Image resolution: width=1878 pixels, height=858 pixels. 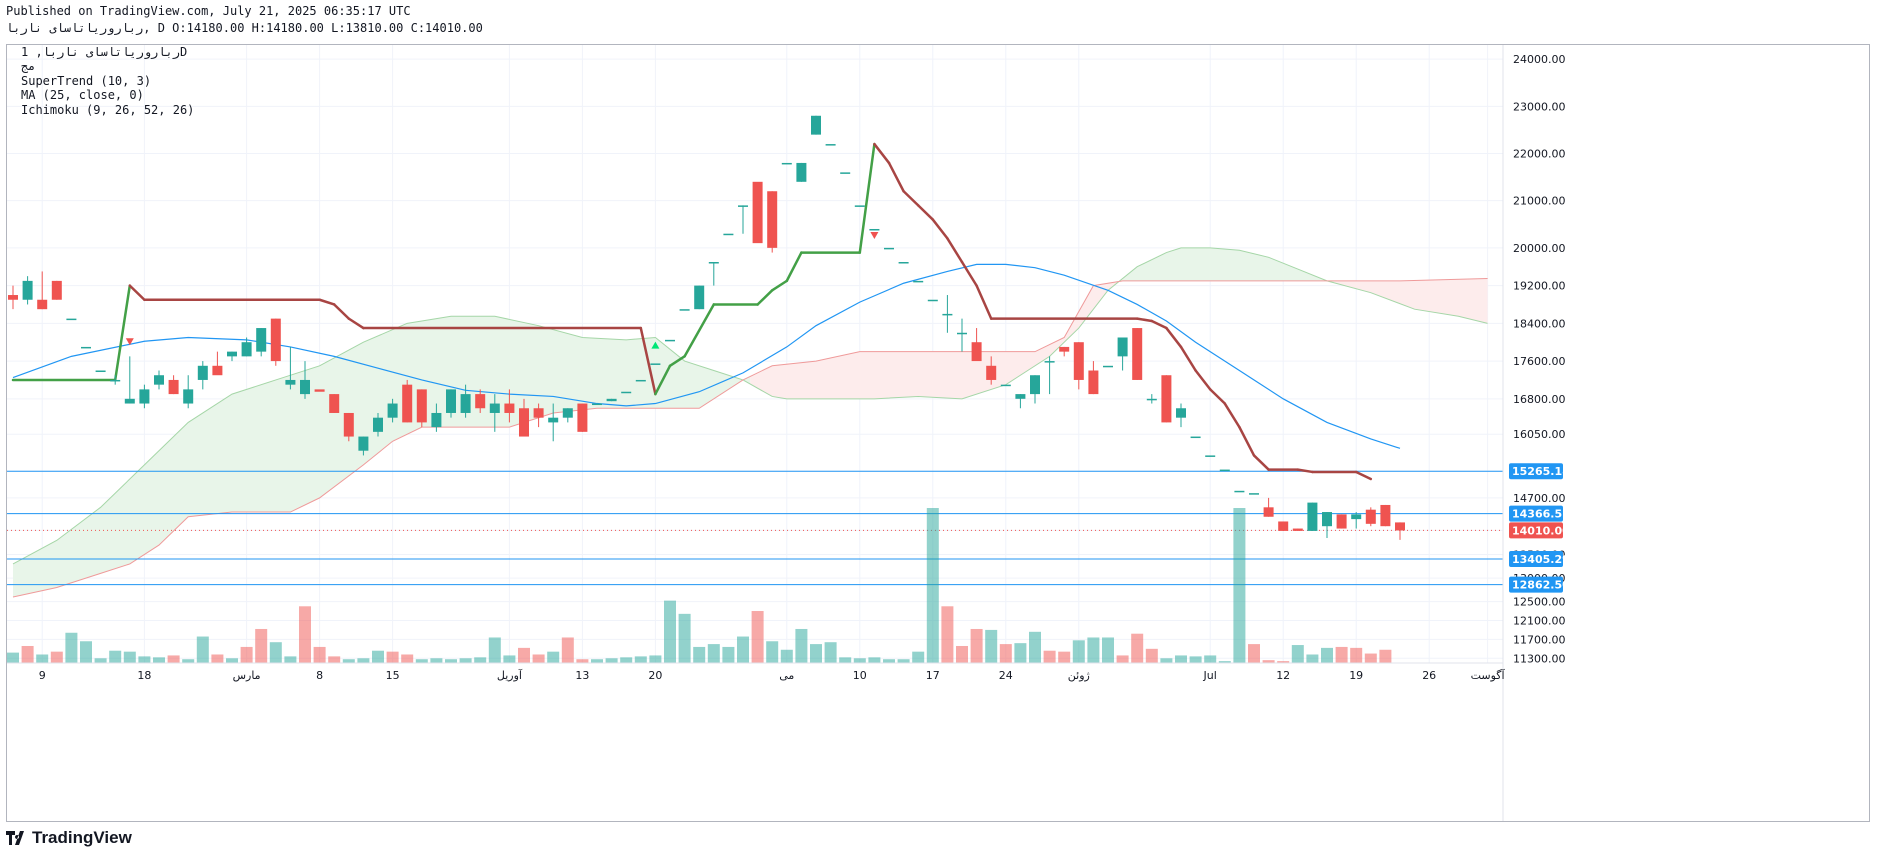 What do you see at coordinates (104, 52) in the screenshot?
I see `legend-symbol: رباروریاتاسای ناربا, 1D` at bounding box center [104, 52].